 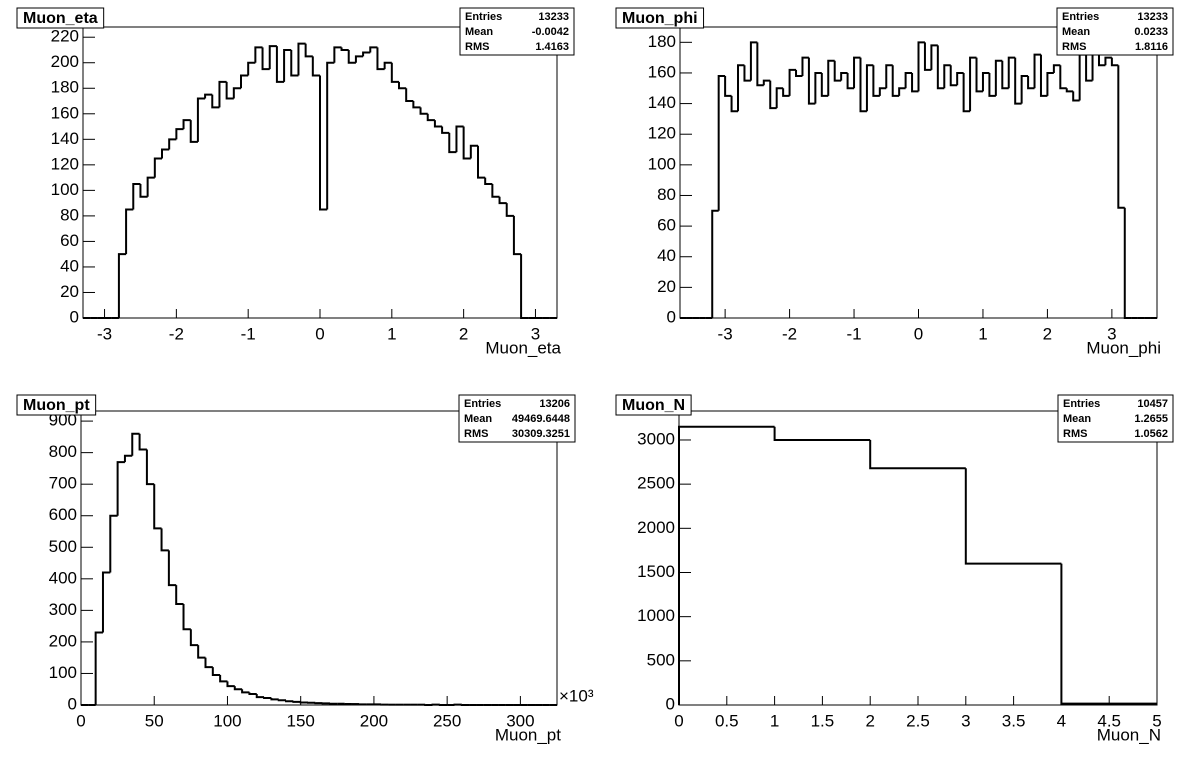 What do you see at coordinates (248, 333) in the screenshot?
I see `x-tick-label: -1` at bounding box center [248, 333].